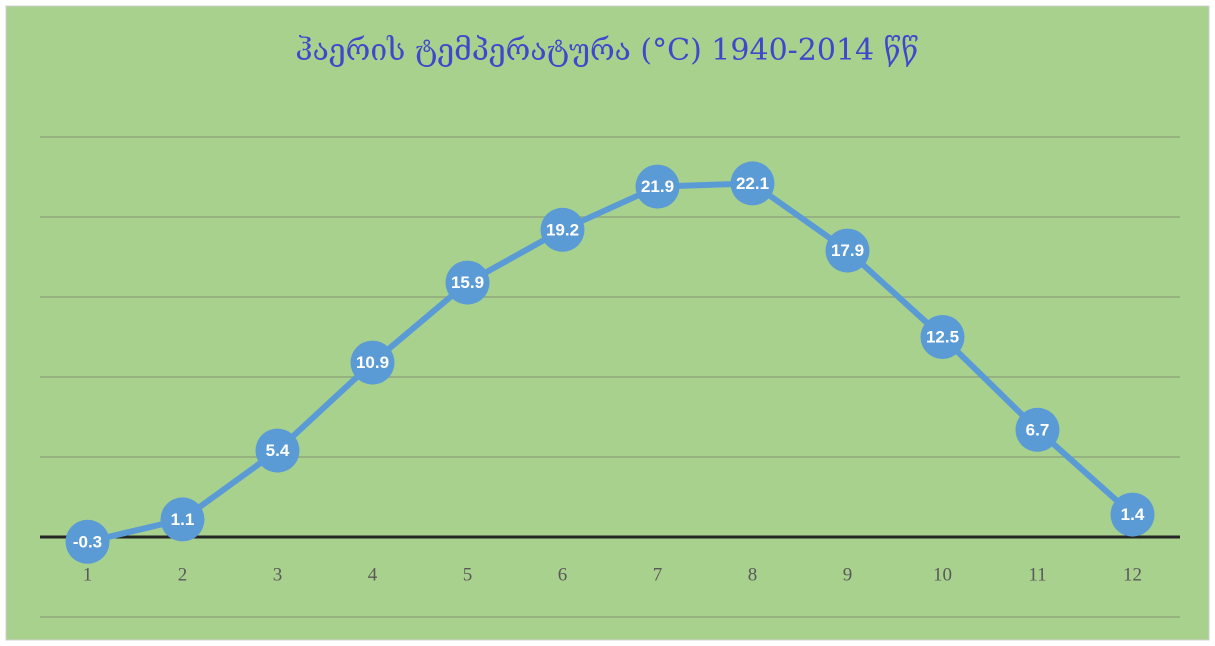 The width and height of the screenshot is (1215, 646). I want to click on data-label: 1.4, so click(1133, 514).